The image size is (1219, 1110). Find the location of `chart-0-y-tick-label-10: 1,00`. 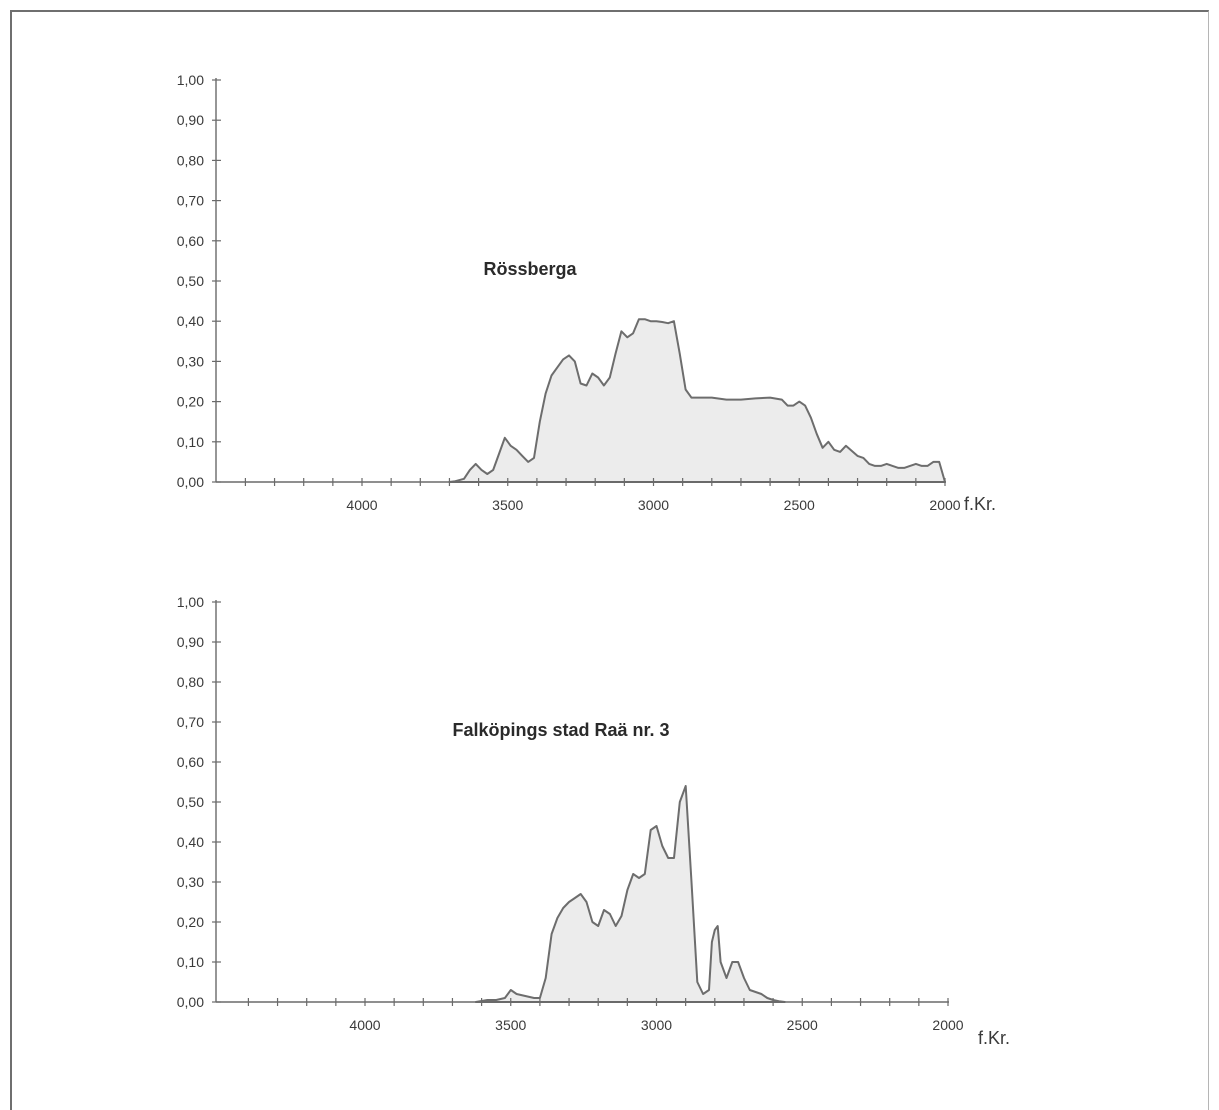

chart-0-y-tick-label-10: 1,00 is located at coordinates (190, 80).